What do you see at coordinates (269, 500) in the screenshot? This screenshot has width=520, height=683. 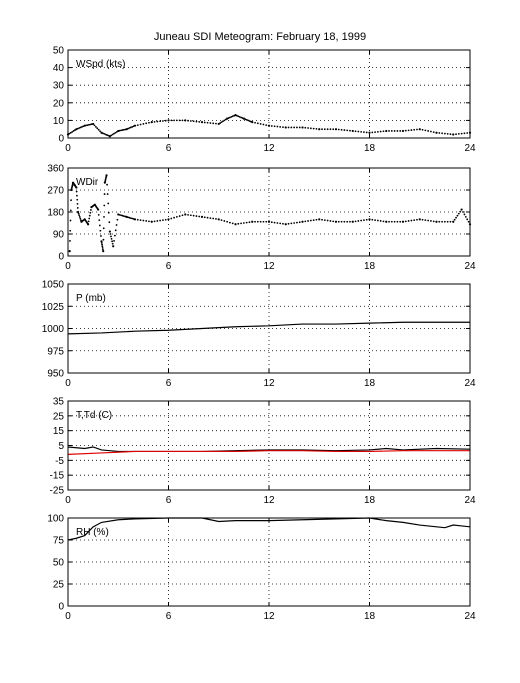 I see `x-tick-label: 12` at bounding box center [269, 500].